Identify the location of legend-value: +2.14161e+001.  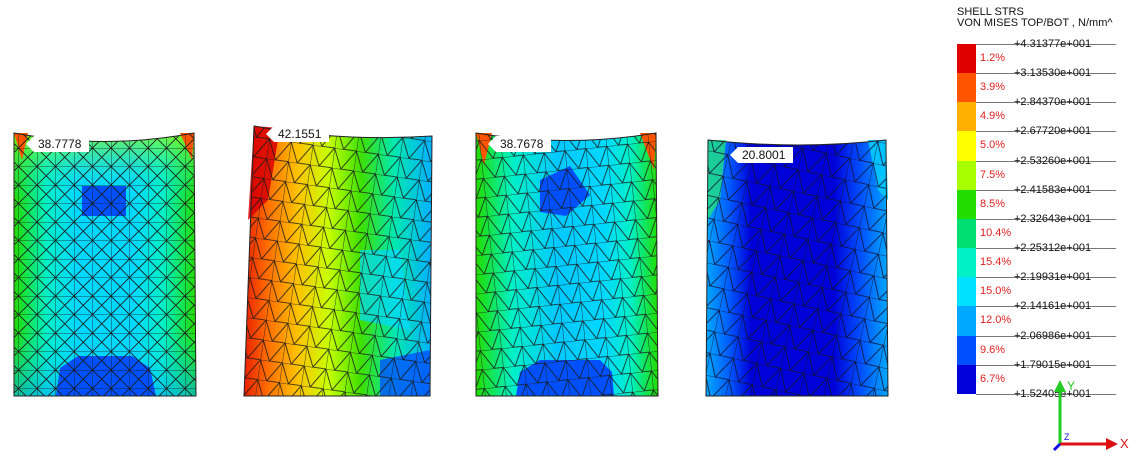
(1053, 306).